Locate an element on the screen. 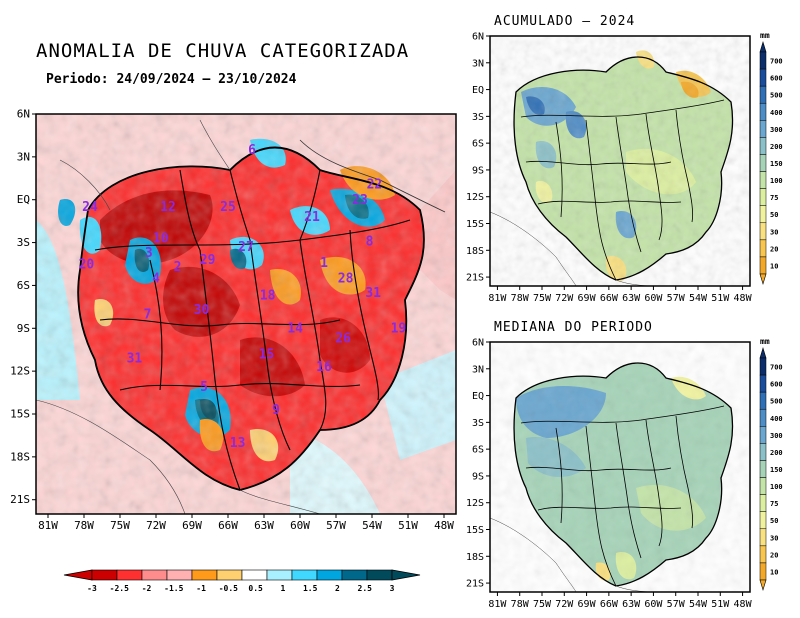 The image size is (800, 618). acumulado-colorbar-svg: mm 700 600 500 400 300 200 150 100 75 50 30 20 10 is located at coordinates (771, 158).